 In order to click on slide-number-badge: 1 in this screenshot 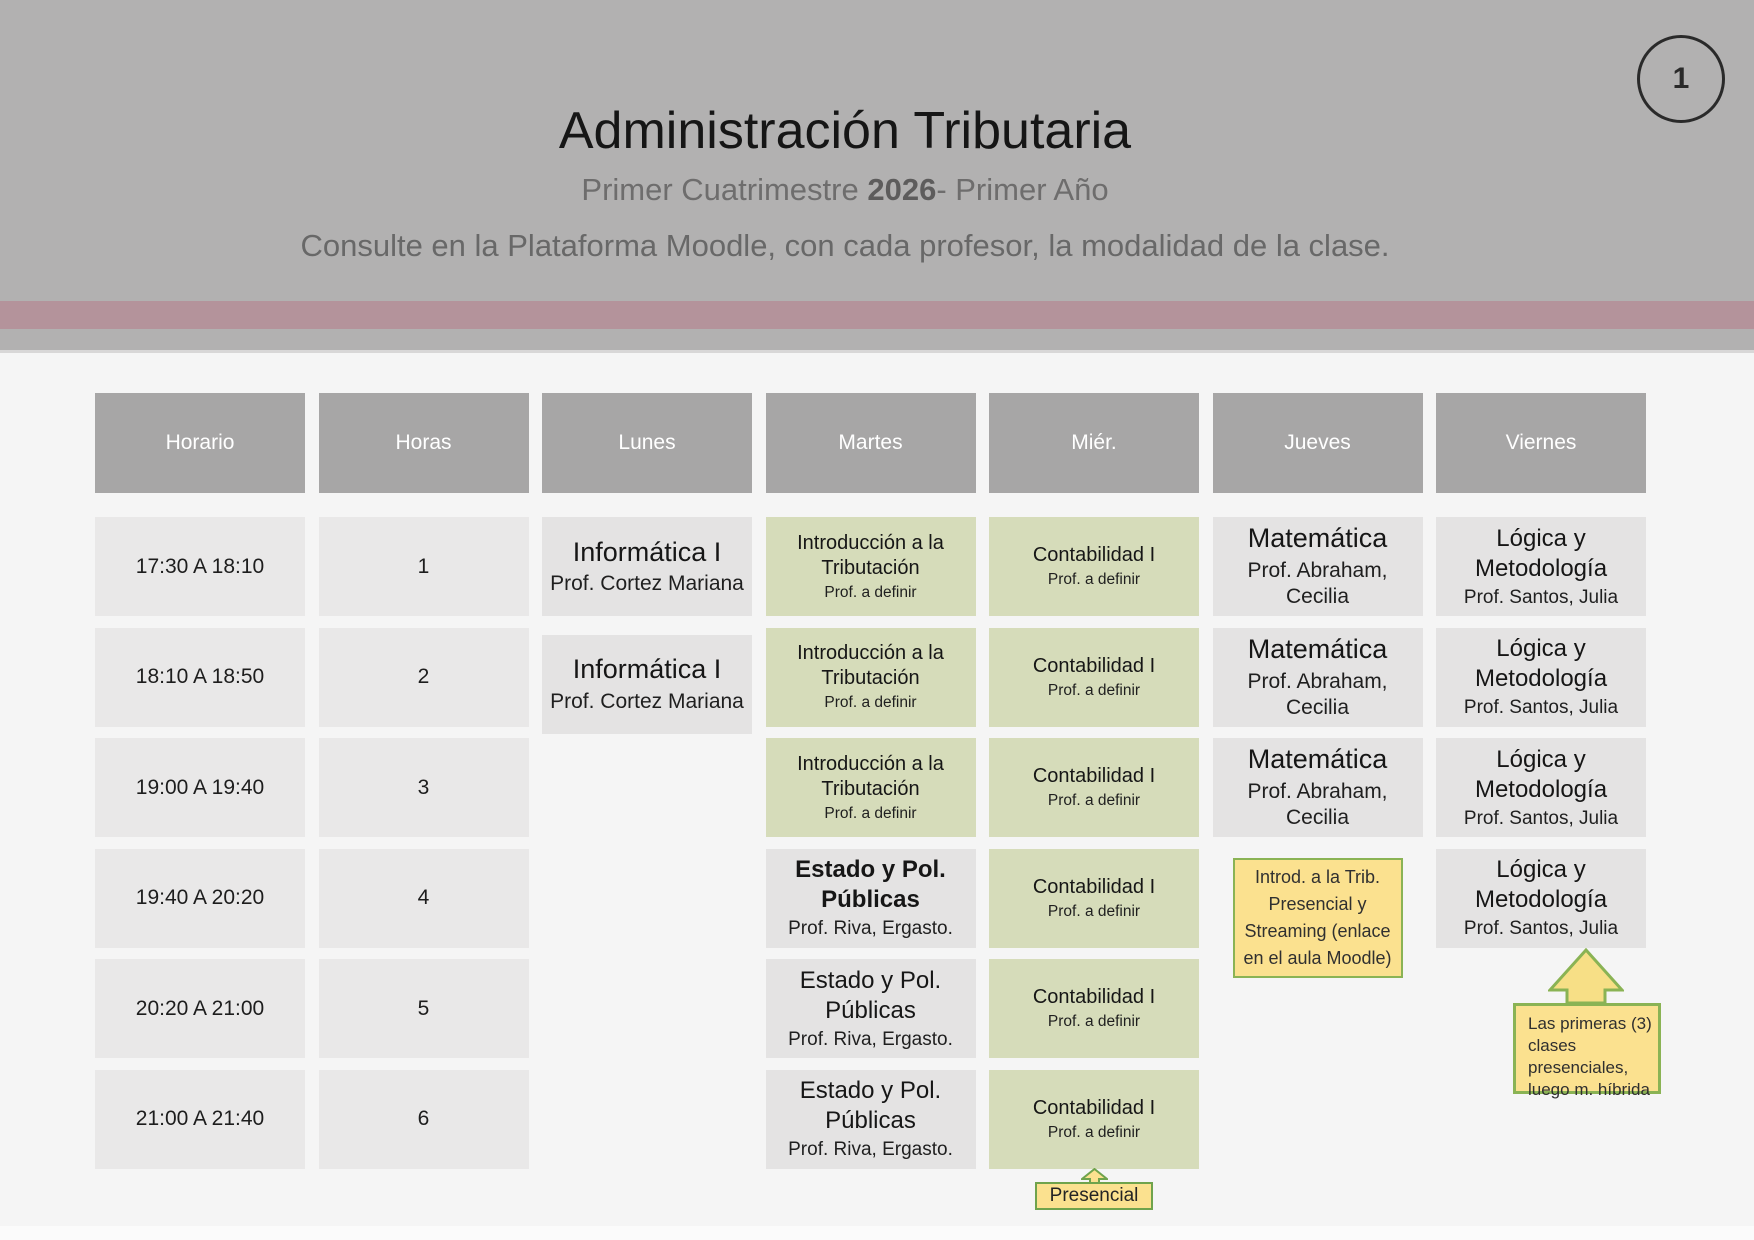, I will do `click(1681, 79)`.